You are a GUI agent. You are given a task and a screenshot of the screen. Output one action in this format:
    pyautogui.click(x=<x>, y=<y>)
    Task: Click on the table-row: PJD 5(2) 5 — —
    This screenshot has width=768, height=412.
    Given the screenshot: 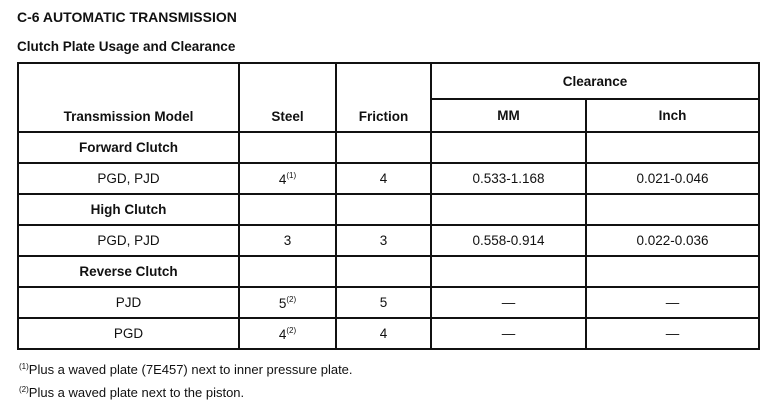 What is the action you would take?
    pyautogui.click(x=389, y=302)
    